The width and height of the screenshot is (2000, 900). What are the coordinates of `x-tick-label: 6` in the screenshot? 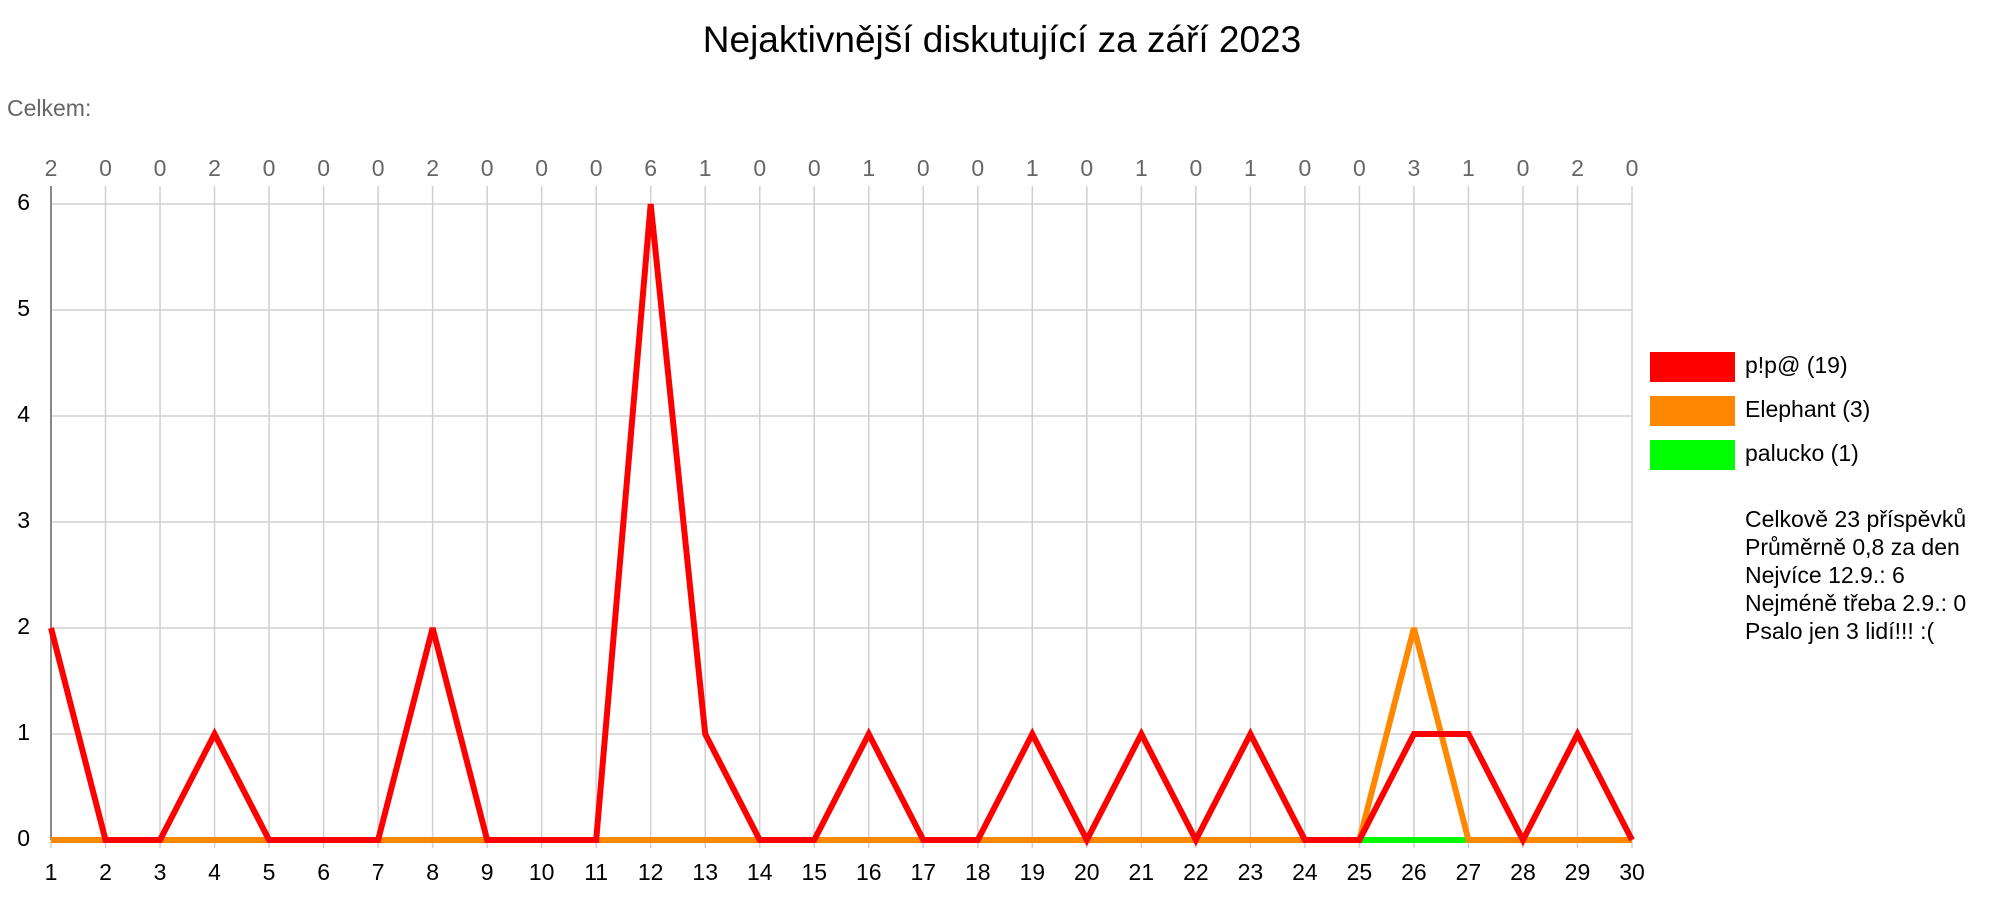 It's located at (323, 872).